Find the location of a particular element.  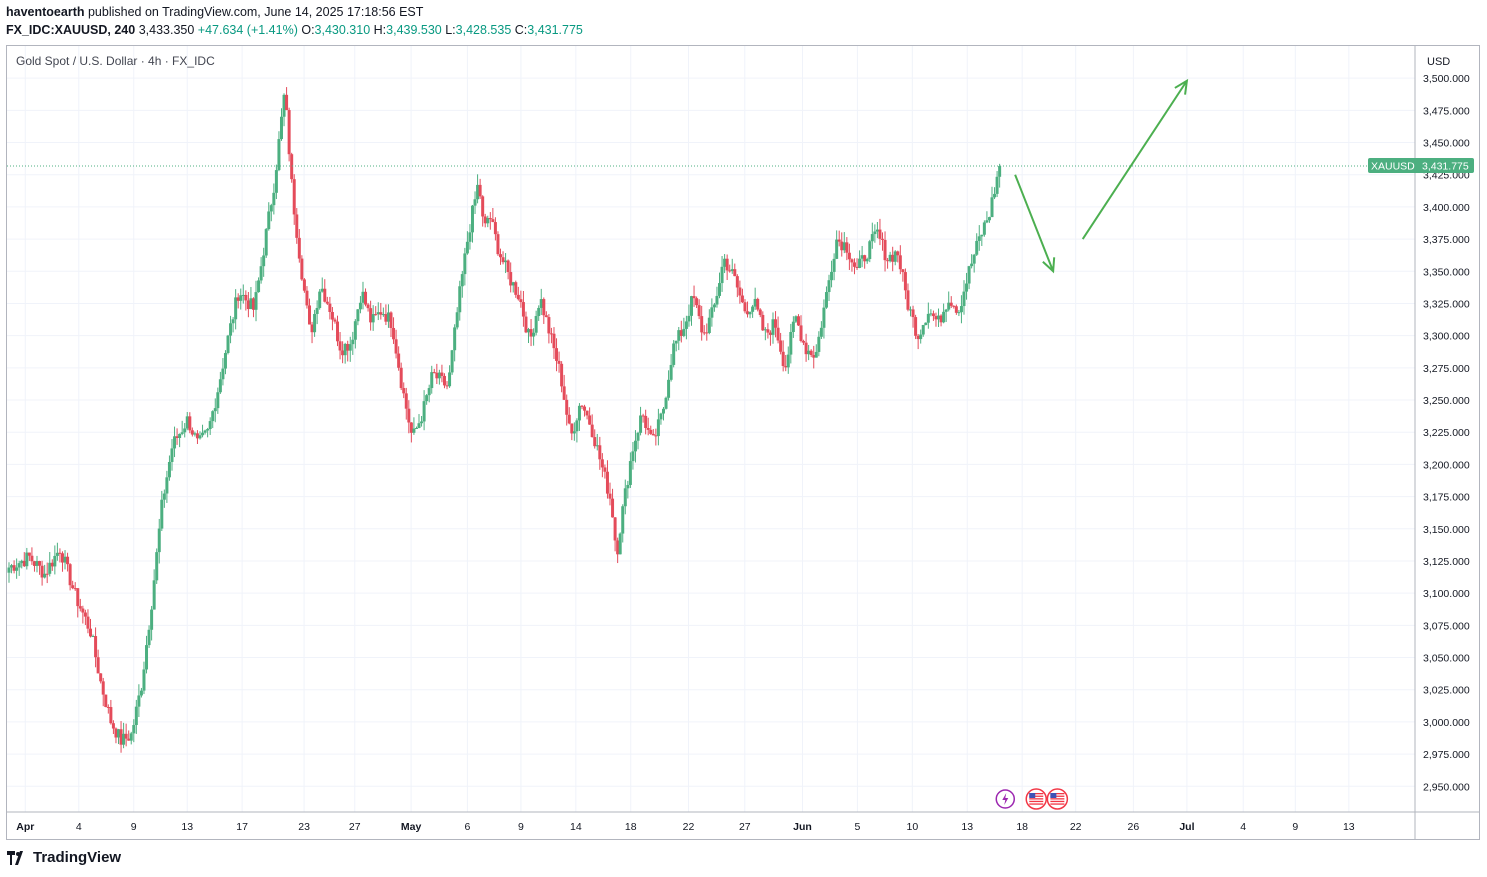

price-tick-label: 3,025.000 is located at coordinates (1446, 691).